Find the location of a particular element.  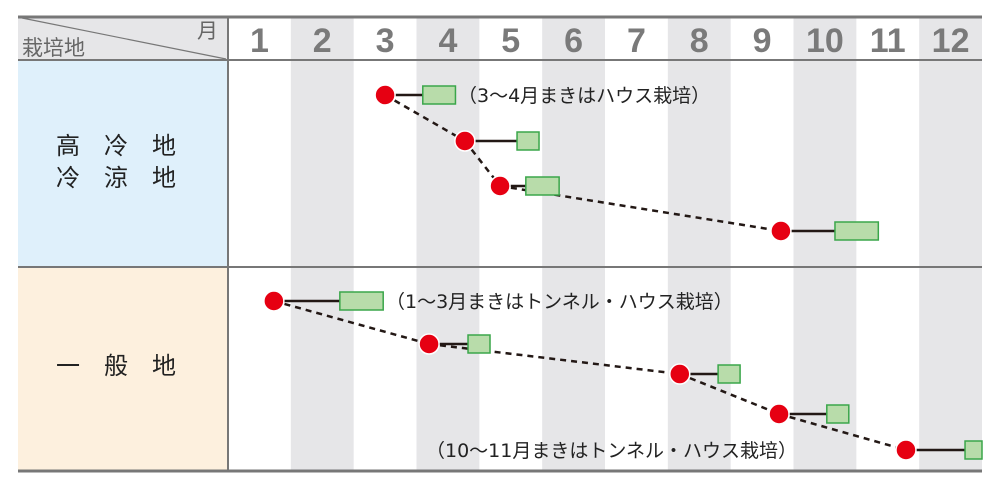

month-label-12: 12 is located at coordinates (951, 41).